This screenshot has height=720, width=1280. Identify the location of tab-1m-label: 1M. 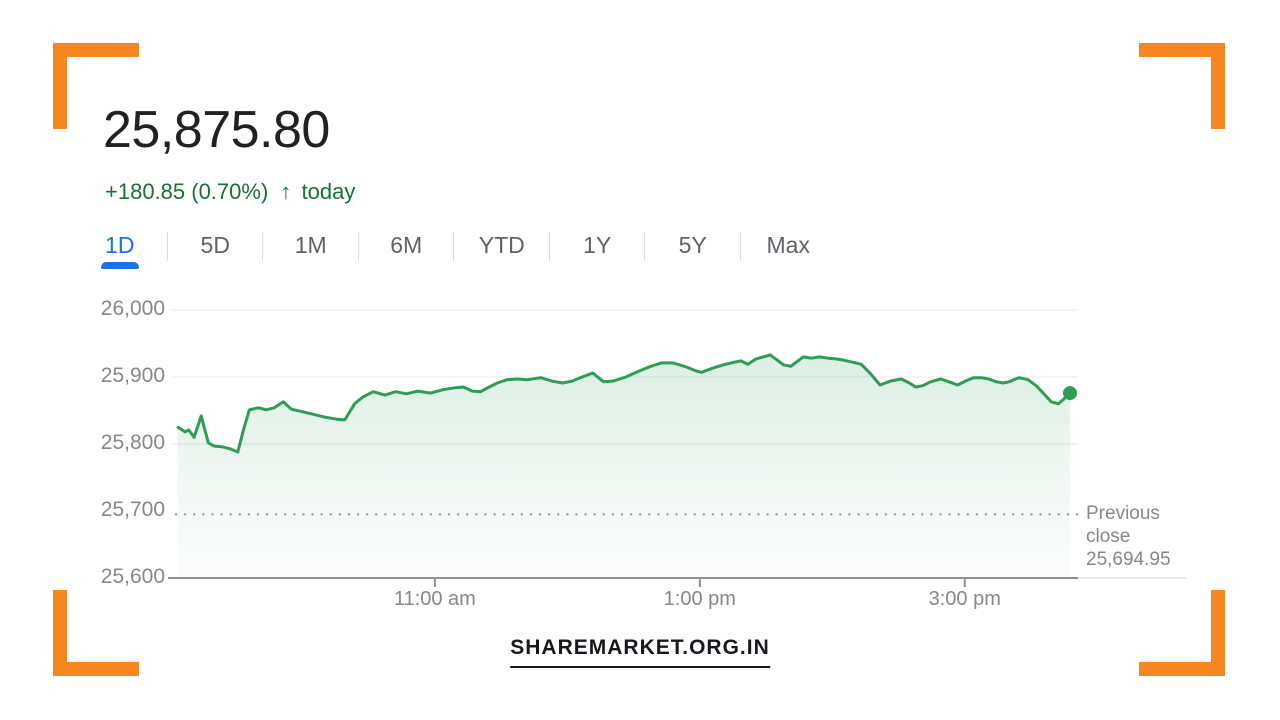
(310, 245).